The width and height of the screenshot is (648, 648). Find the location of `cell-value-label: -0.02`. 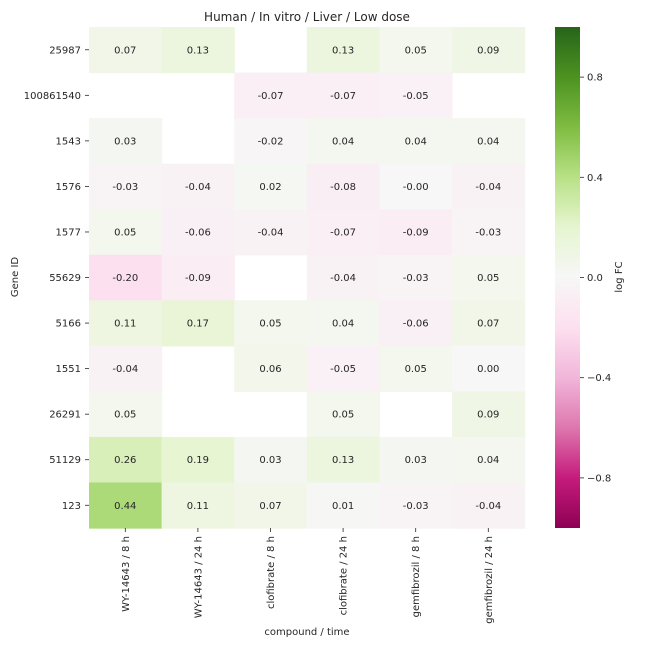

cell-value-label: -0.02 is located at coordinates (271, 141).